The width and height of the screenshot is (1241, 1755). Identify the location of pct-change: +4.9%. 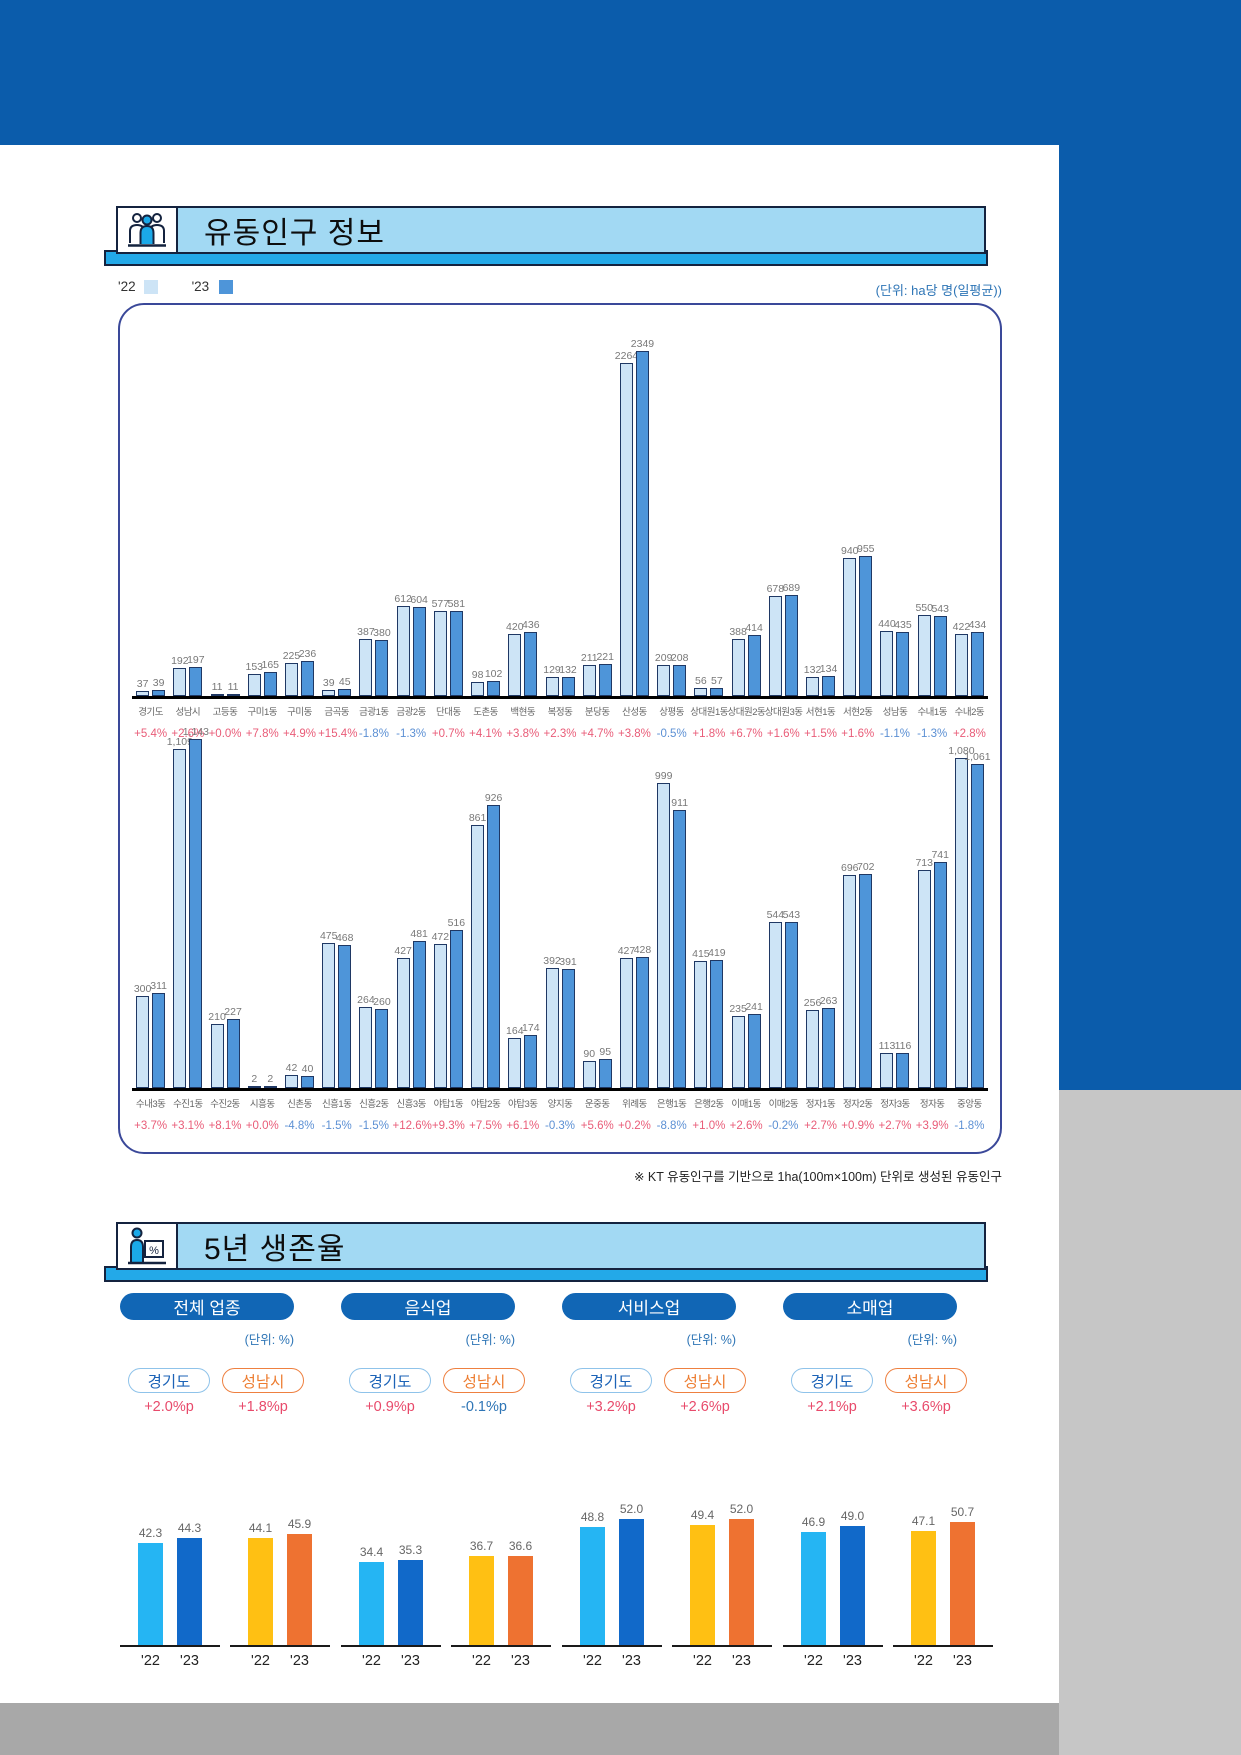
(299, 734).